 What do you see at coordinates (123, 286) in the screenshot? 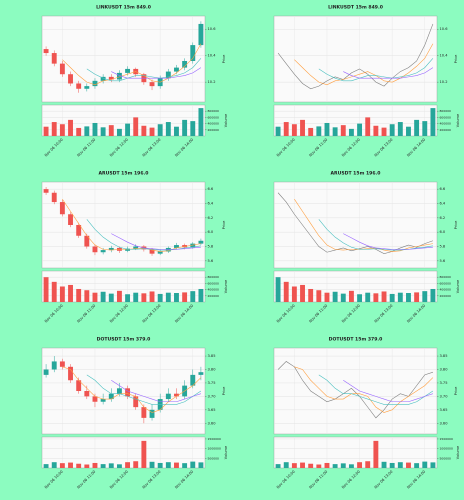
I see `volume-plot-area` at bounding box center [123, 286].